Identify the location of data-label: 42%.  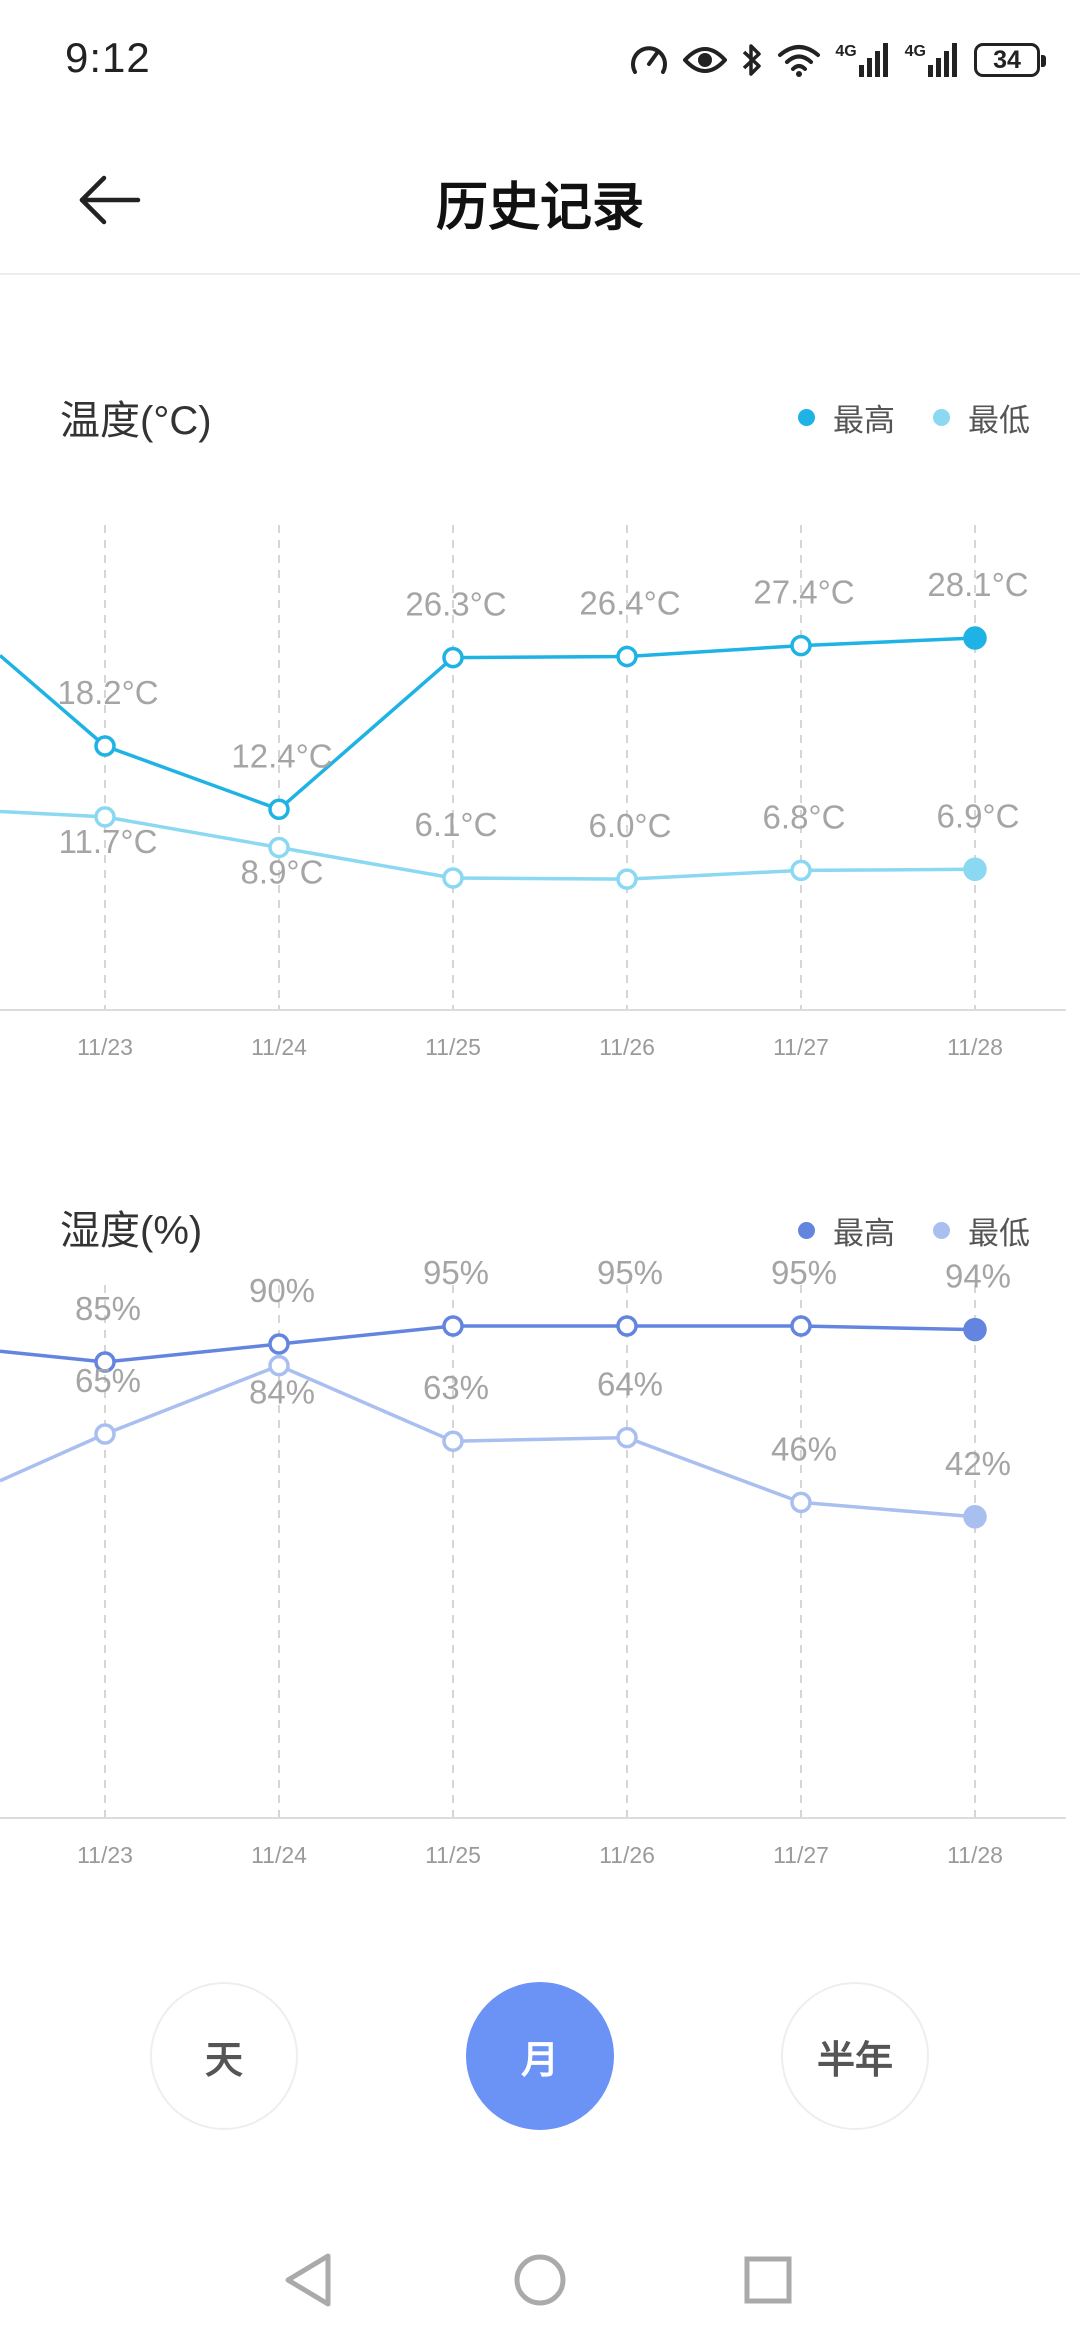
(978, 1463).